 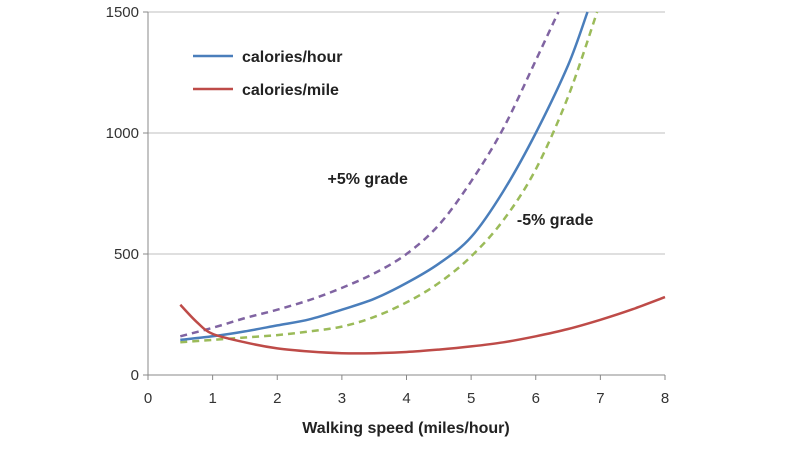 I want to click on x-tick-label-4: 4, so click(x=406, y=398).